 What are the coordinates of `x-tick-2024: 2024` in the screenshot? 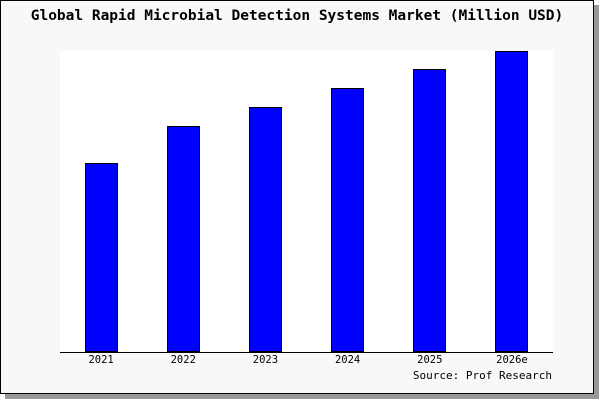 It's located at (347, 360).